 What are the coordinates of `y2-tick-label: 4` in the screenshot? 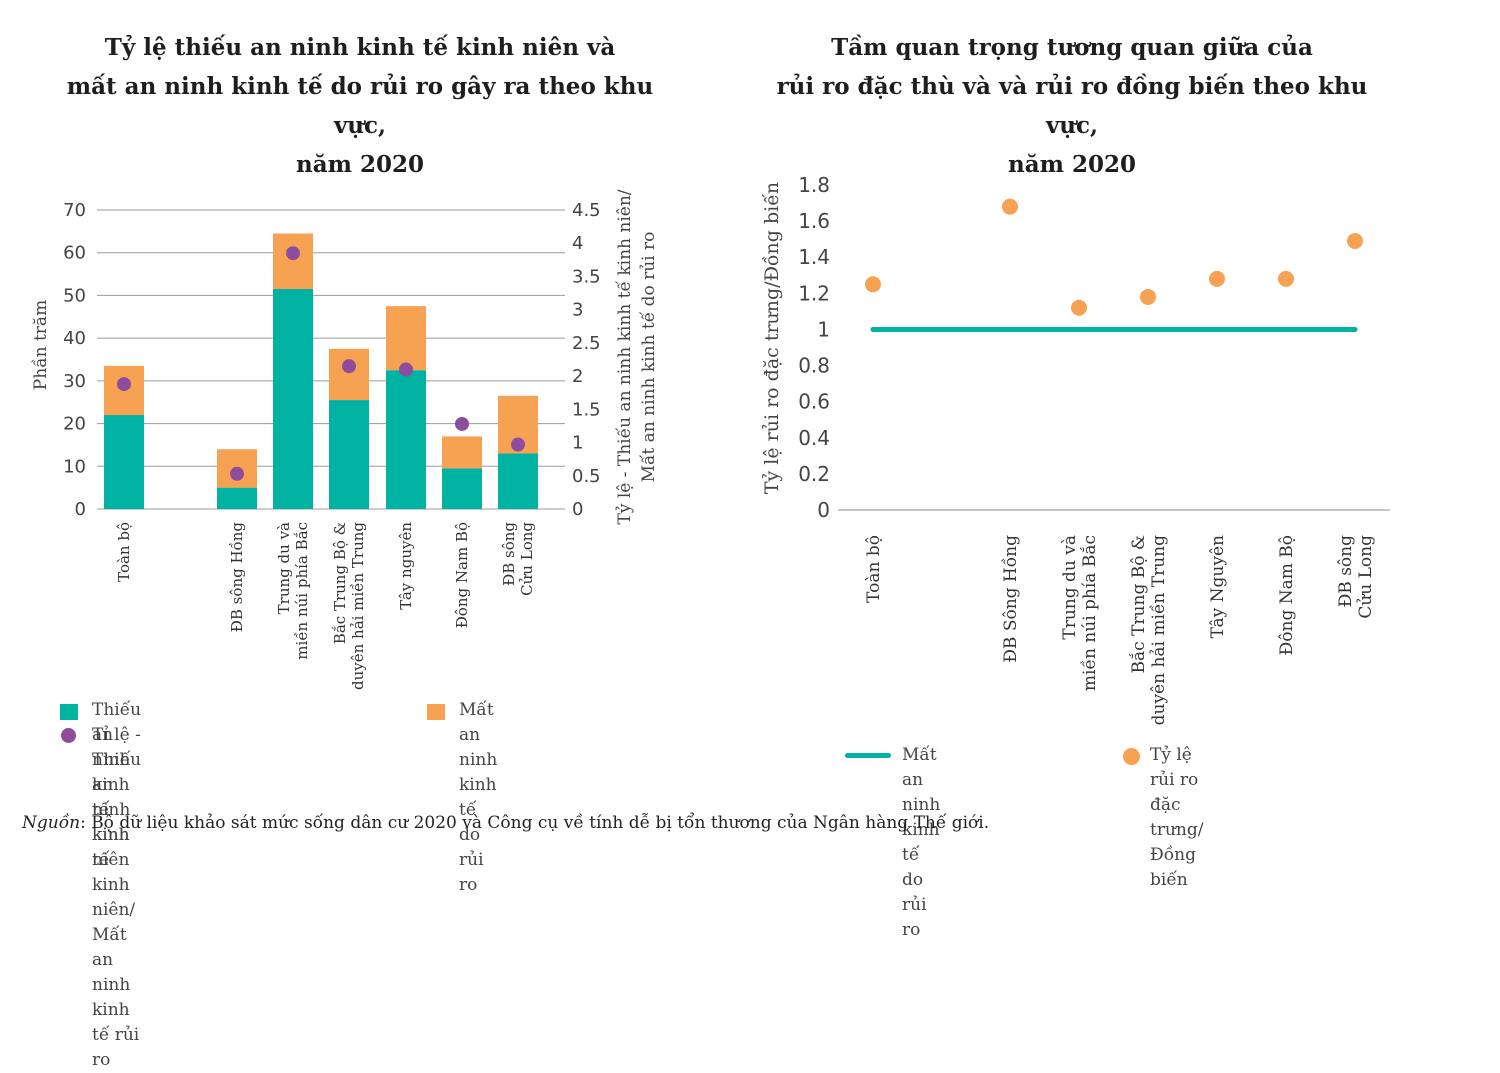 It's located at (577, 243).